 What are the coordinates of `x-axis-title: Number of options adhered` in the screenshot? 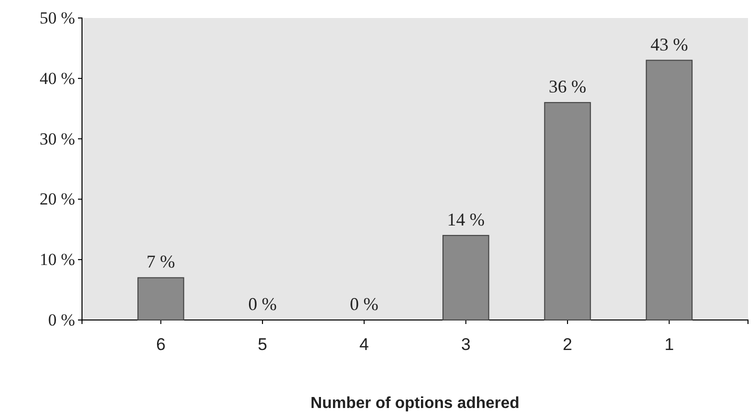 It's located at (415, 403).